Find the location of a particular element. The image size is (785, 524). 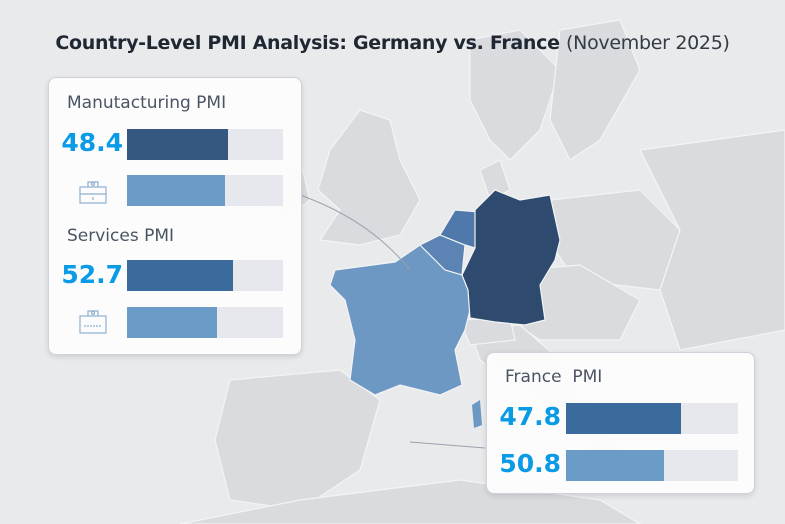

germany-shape is located at coordinates (511, 257).